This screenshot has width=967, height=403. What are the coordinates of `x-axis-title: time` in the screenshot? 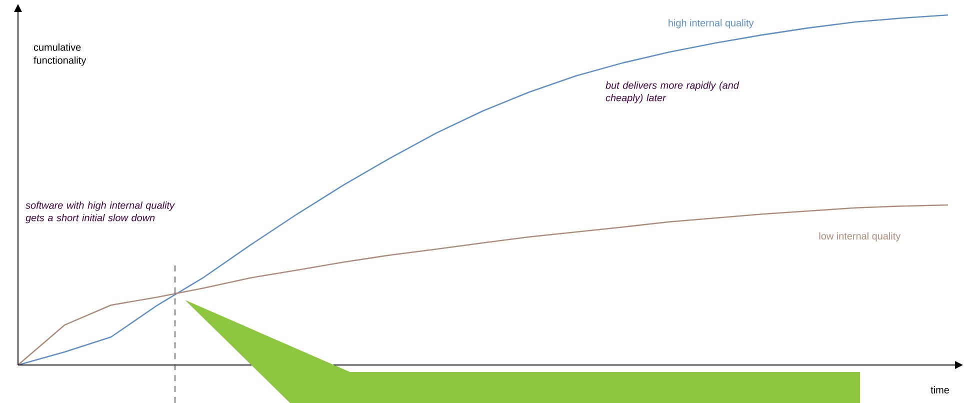 It's located at (939, 390).